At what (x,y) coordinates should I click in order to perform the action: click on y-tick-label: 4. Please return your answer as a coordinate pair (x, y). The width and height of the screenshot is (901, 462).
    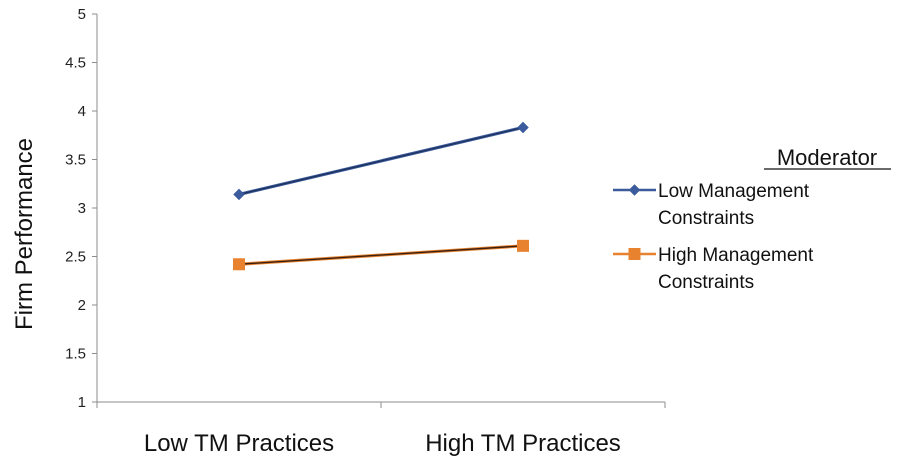
    Looking at the image, I should click on (82, 111).